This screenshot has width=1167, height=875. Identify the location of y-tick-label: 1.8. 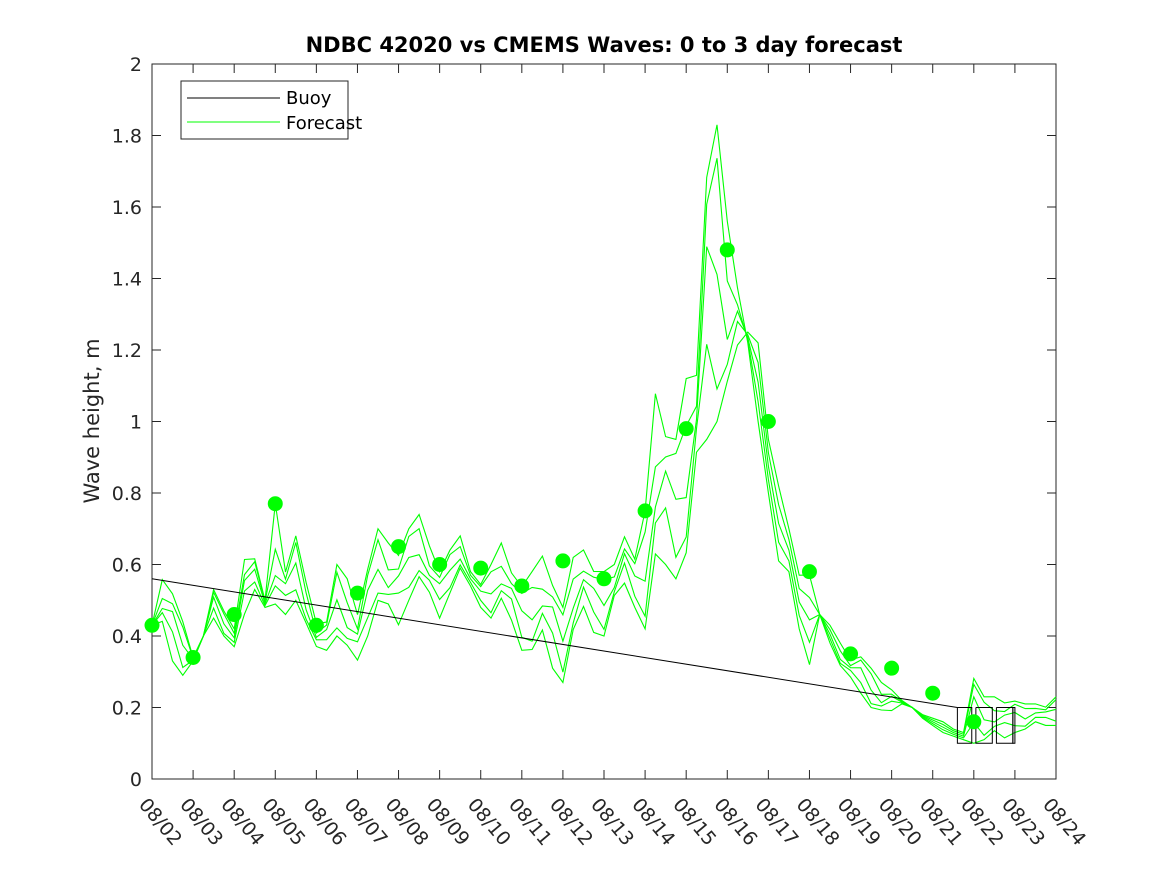
(127, 137).